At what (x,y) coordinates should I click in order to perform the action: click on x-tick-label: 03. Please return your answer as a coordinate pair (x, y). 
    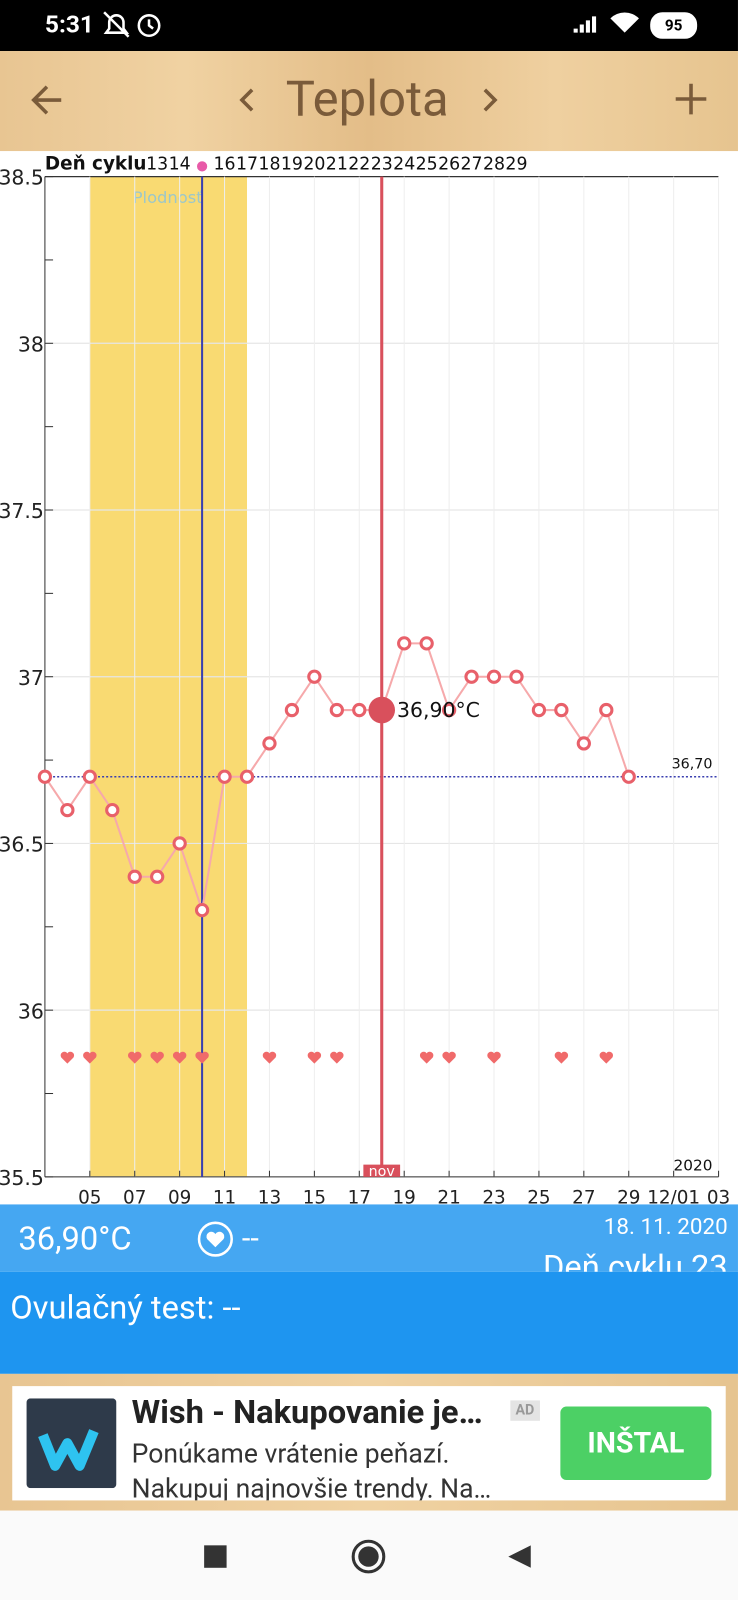
    Looking at the image, I should click on (718, 1195).